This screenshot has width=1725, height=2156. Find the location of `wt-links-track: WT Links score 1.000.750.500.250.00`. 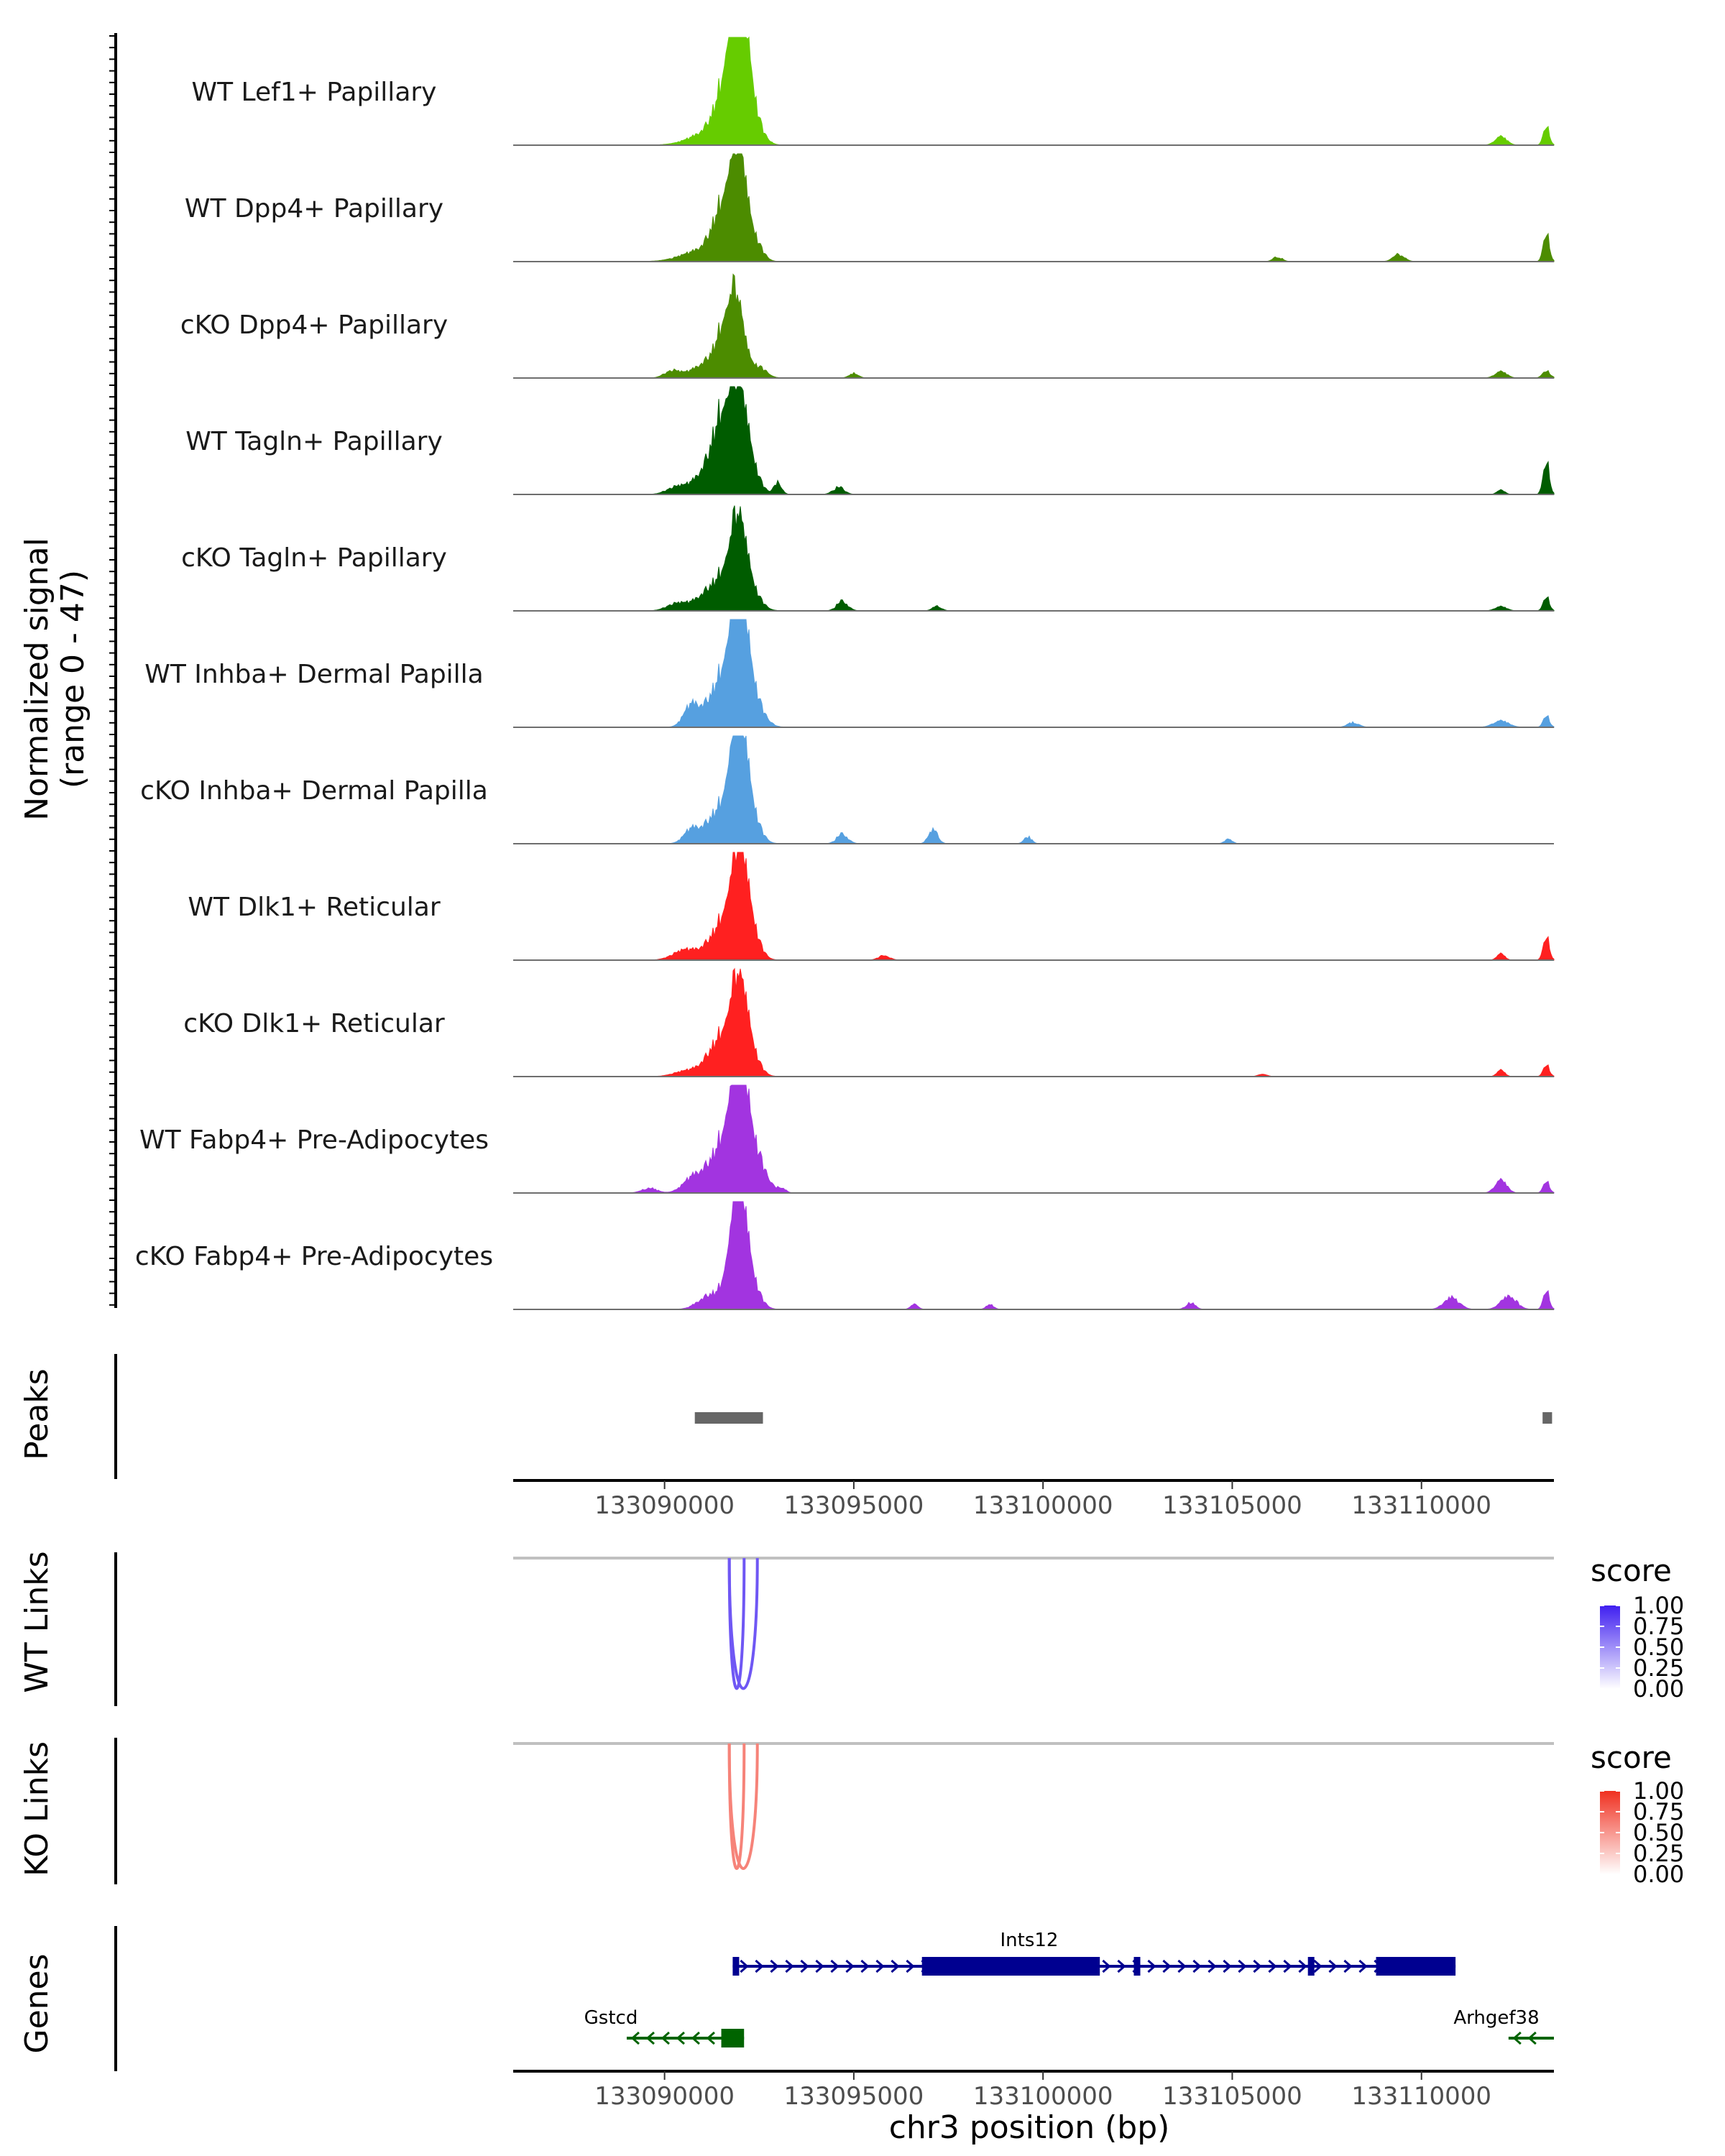

wt-links-track: WT Links score 1.000.750.500.250.00 is located at coordinates (851, 1628).